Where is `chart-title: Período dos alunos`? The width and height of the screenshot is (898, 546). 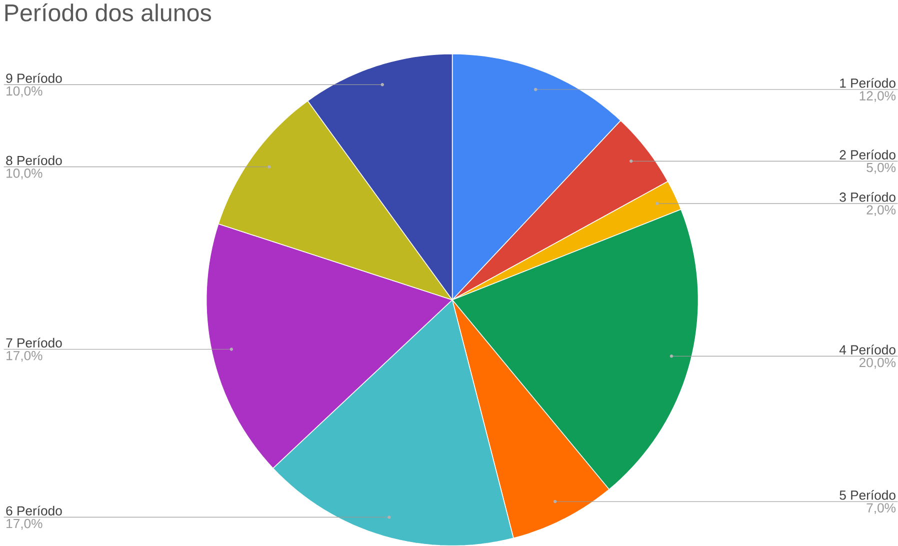 chart-title: Período dos alunos is located at coordinates (108, 12).